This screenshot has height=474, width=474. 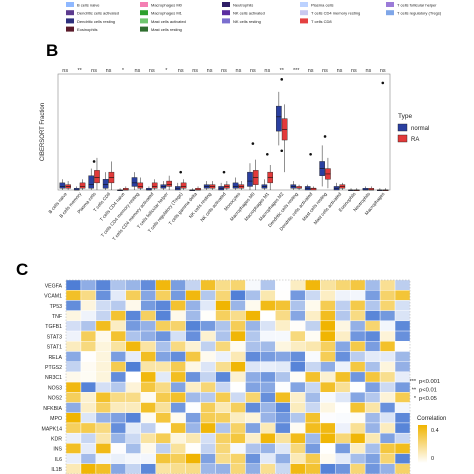 What do you see at coordinates (432, 459) in the screenshot?
I see `colorbar-tick: 0` at bounding box center [432, 459].